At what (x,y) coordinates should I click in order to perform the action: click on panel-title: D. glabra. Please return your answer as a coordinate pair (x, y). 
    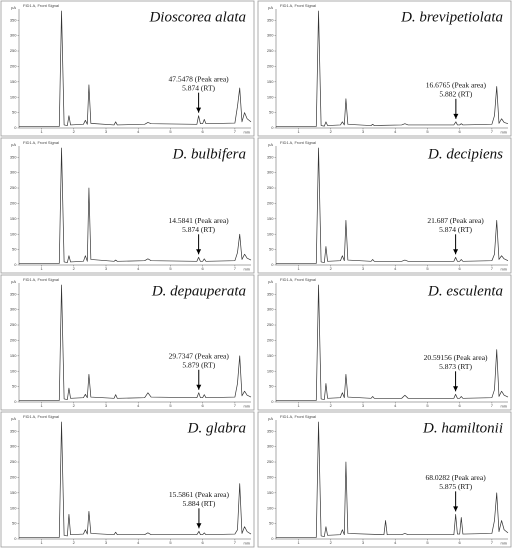
    Looking at the image, I should click on (216, 428).